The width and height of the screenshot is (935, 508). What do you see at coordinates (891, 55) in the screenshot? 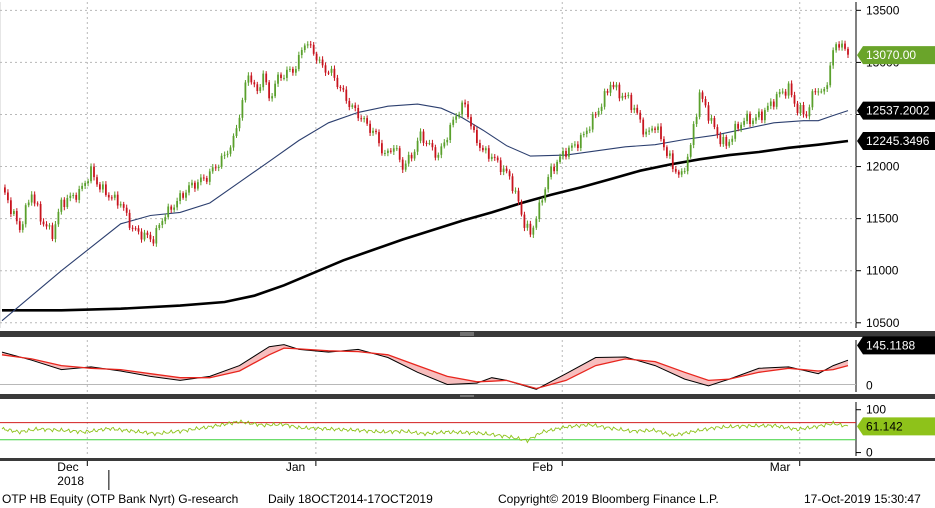
I see `last-price-tag: 13070.00` at bounding box center [891, 55].